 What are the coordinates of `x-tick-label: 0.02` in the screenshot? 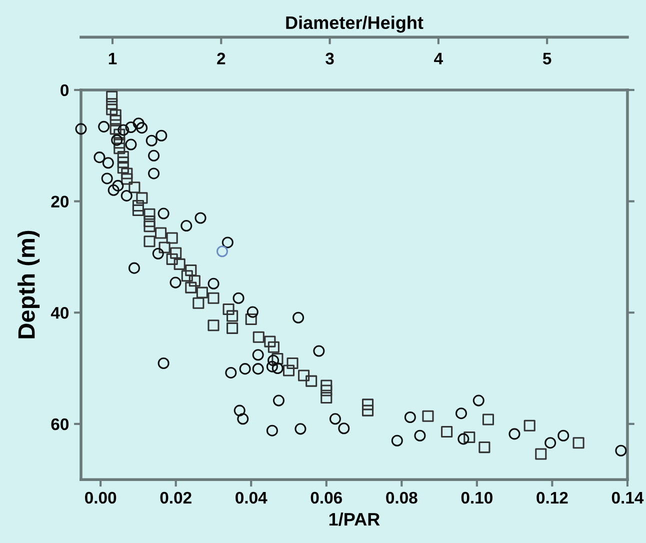 It's located at (176, 498).